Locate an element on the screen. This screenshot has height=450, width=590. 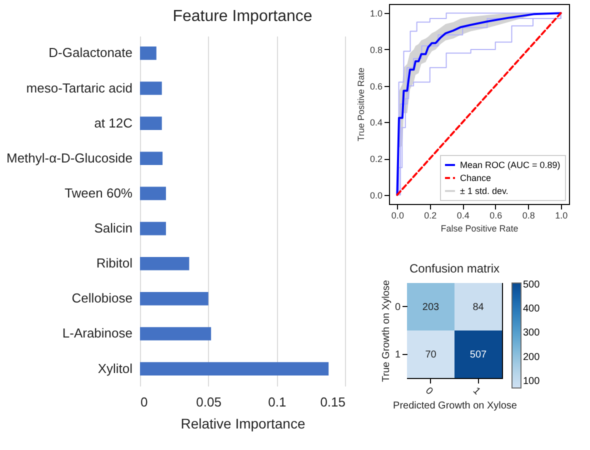
y-tick-label: 0.8 is located at coordinates (376, 49).